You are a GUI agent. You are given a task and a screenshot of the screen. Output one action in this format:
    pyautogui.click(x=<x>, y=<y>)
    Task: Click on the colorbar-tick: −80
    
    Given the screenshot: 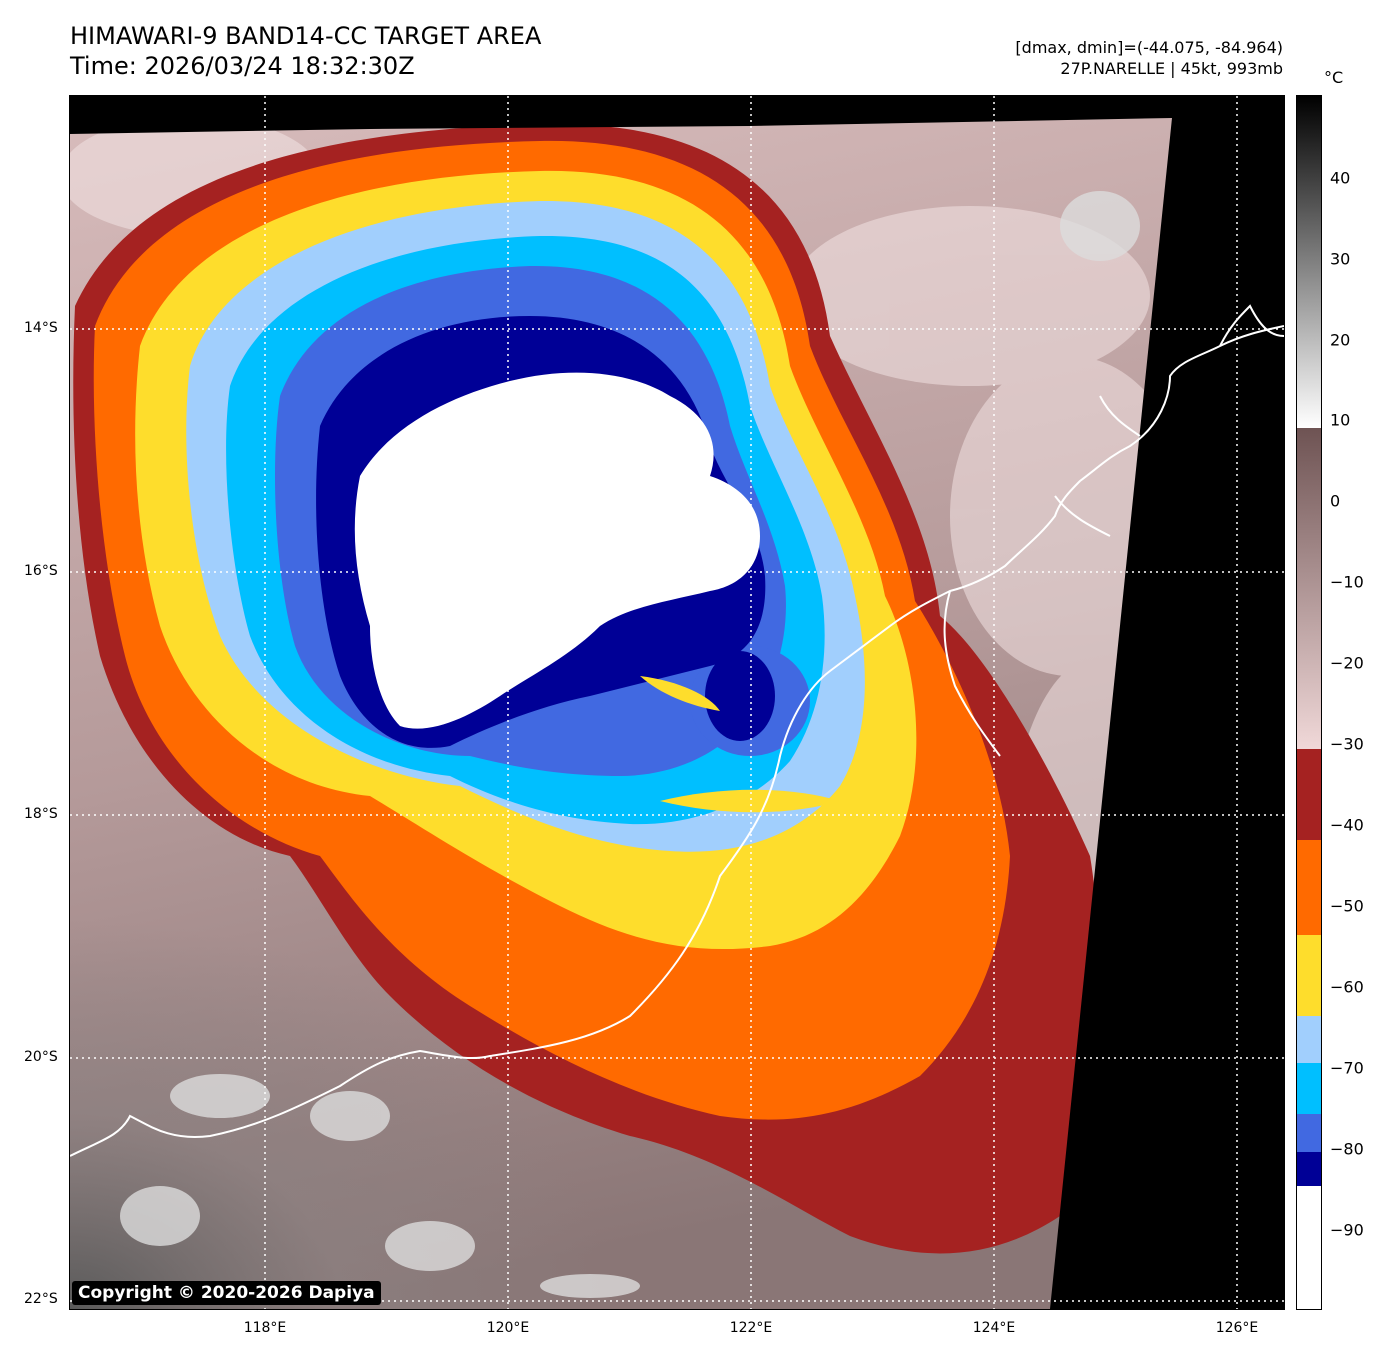 What is the action you would take?
    pyautogui.click(x=1347, y=1149)
    